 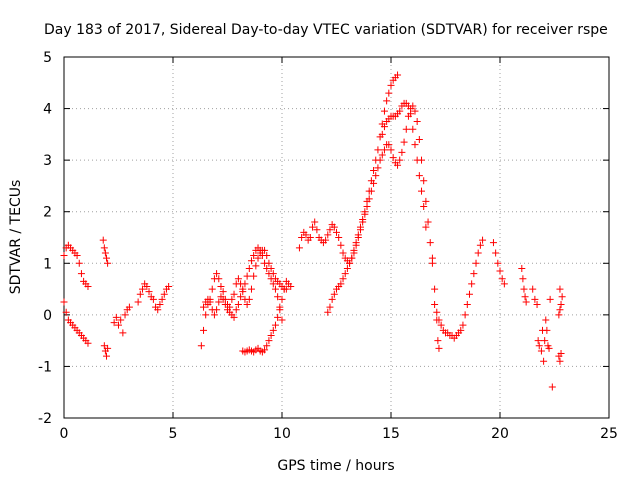 I want to click on y-tick-label: 2, so click(x=47, y=213).